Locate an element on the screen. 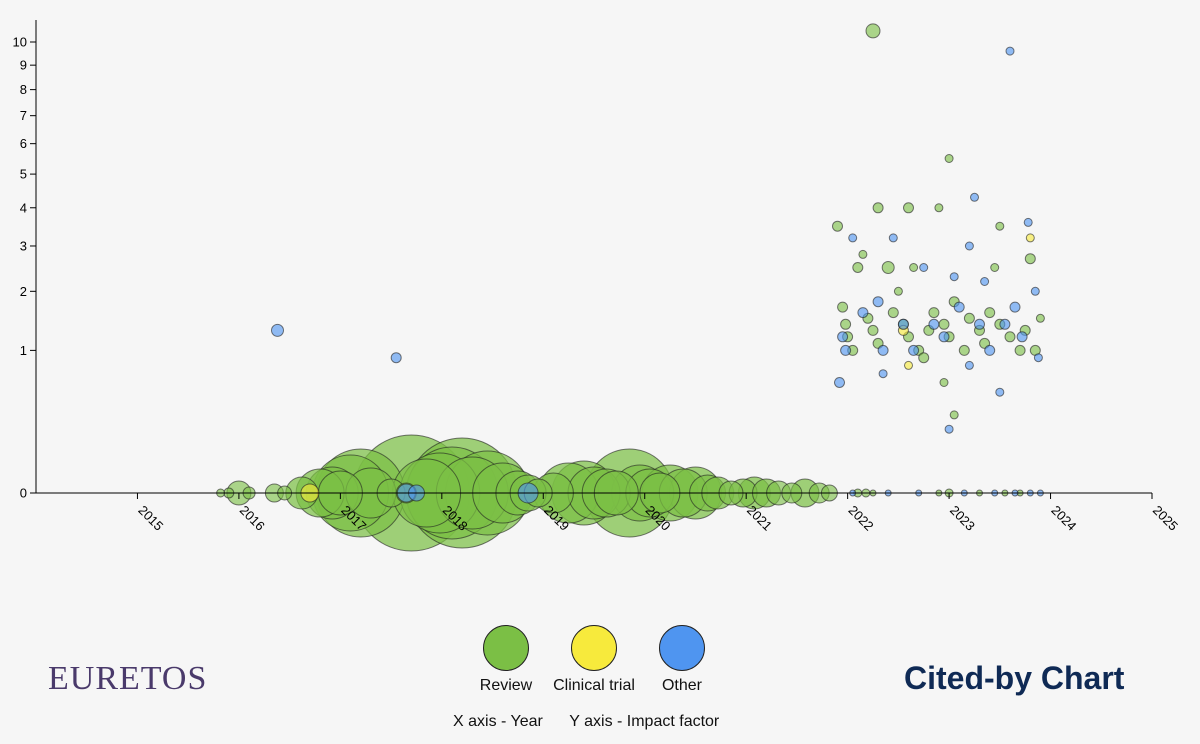 This screenshot has height=744, width=1200. y-tick-label: 9 is located at coordinates (23, 65).